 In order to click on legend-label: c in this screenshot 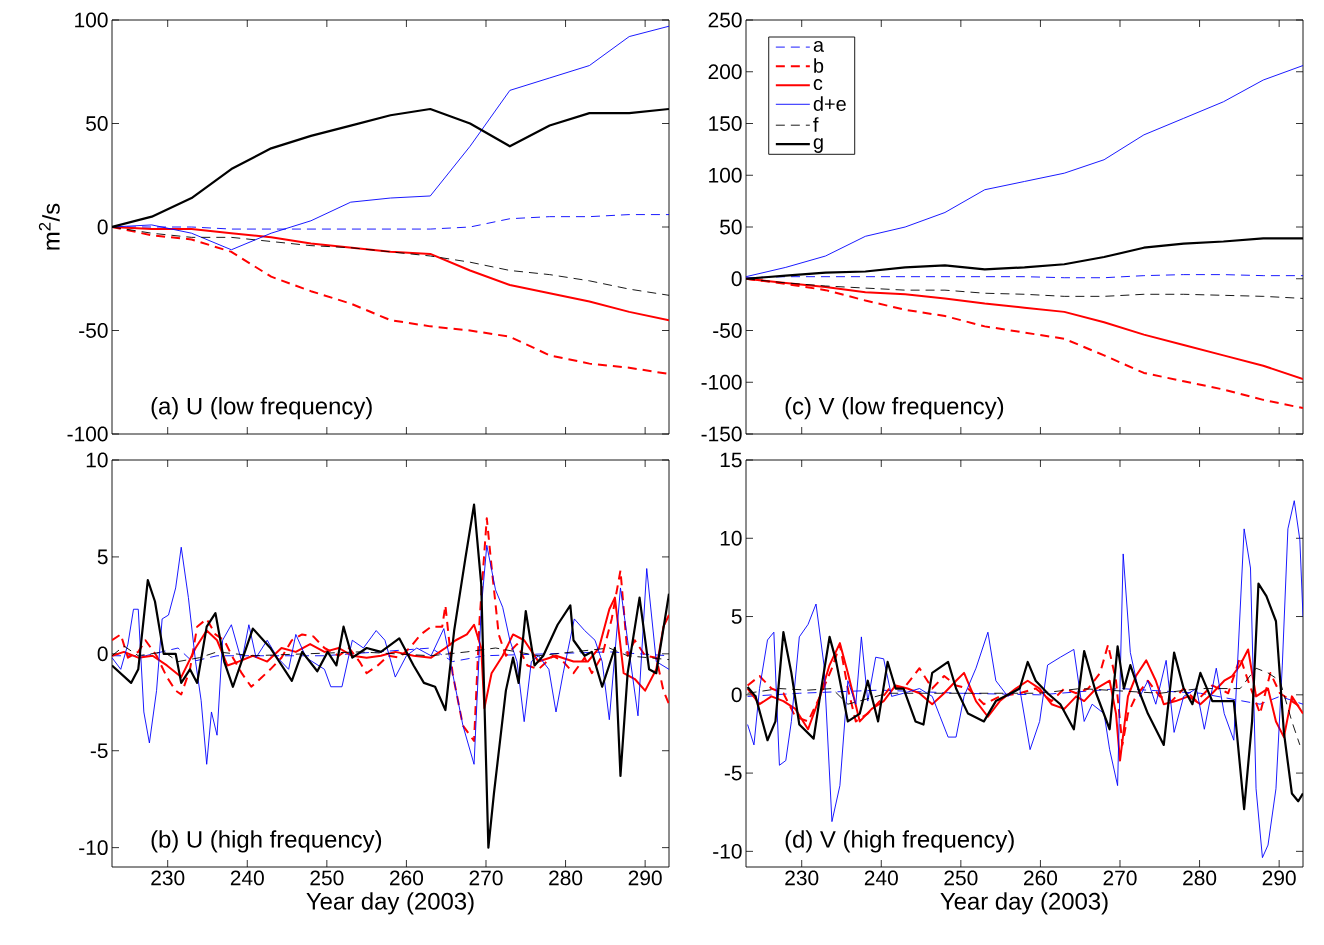, I will do `click(818, 85)`.